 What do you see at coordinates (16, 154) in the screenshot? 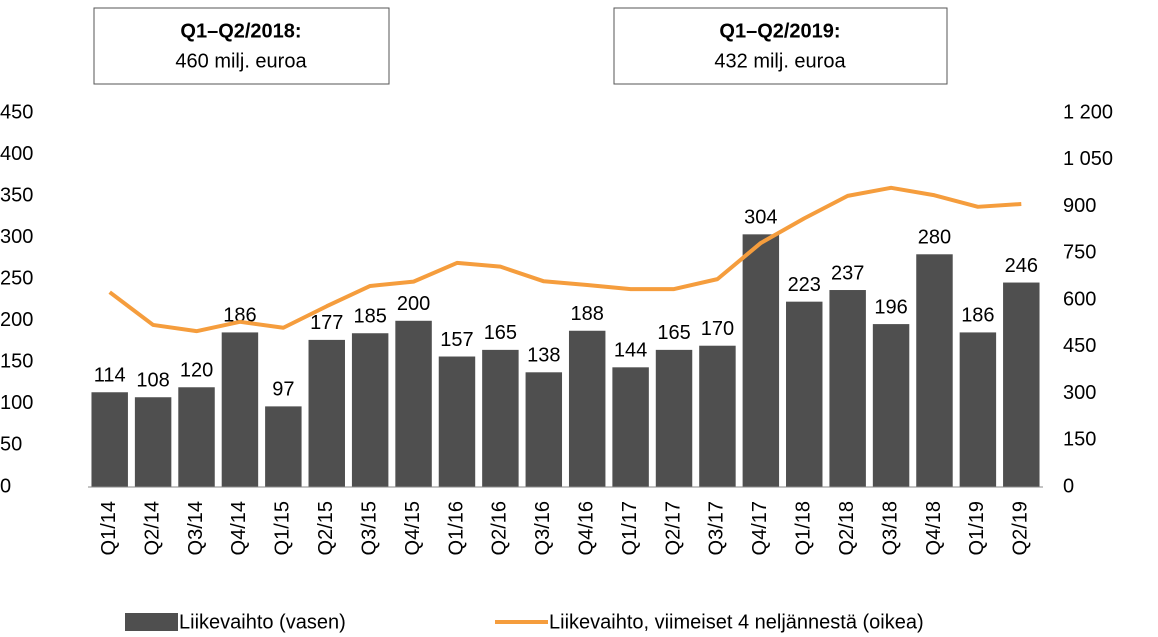
I see `y-tick-label: 400` at bounding box center [16, 154].